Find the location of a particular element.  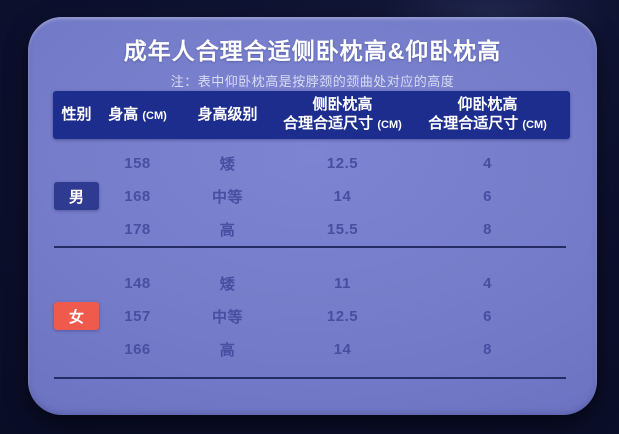

cell-height: 166 is located at coordinates (137, 349).